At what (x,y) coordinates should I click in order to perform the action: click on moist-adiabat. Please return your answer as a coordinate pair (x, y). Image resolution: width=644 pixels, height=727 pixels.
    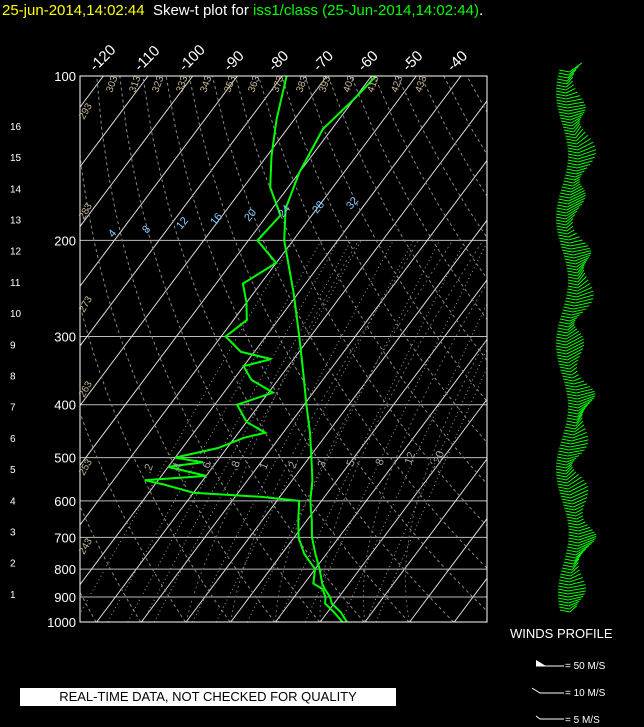
    Looking at the image, I should click on (424, 452).